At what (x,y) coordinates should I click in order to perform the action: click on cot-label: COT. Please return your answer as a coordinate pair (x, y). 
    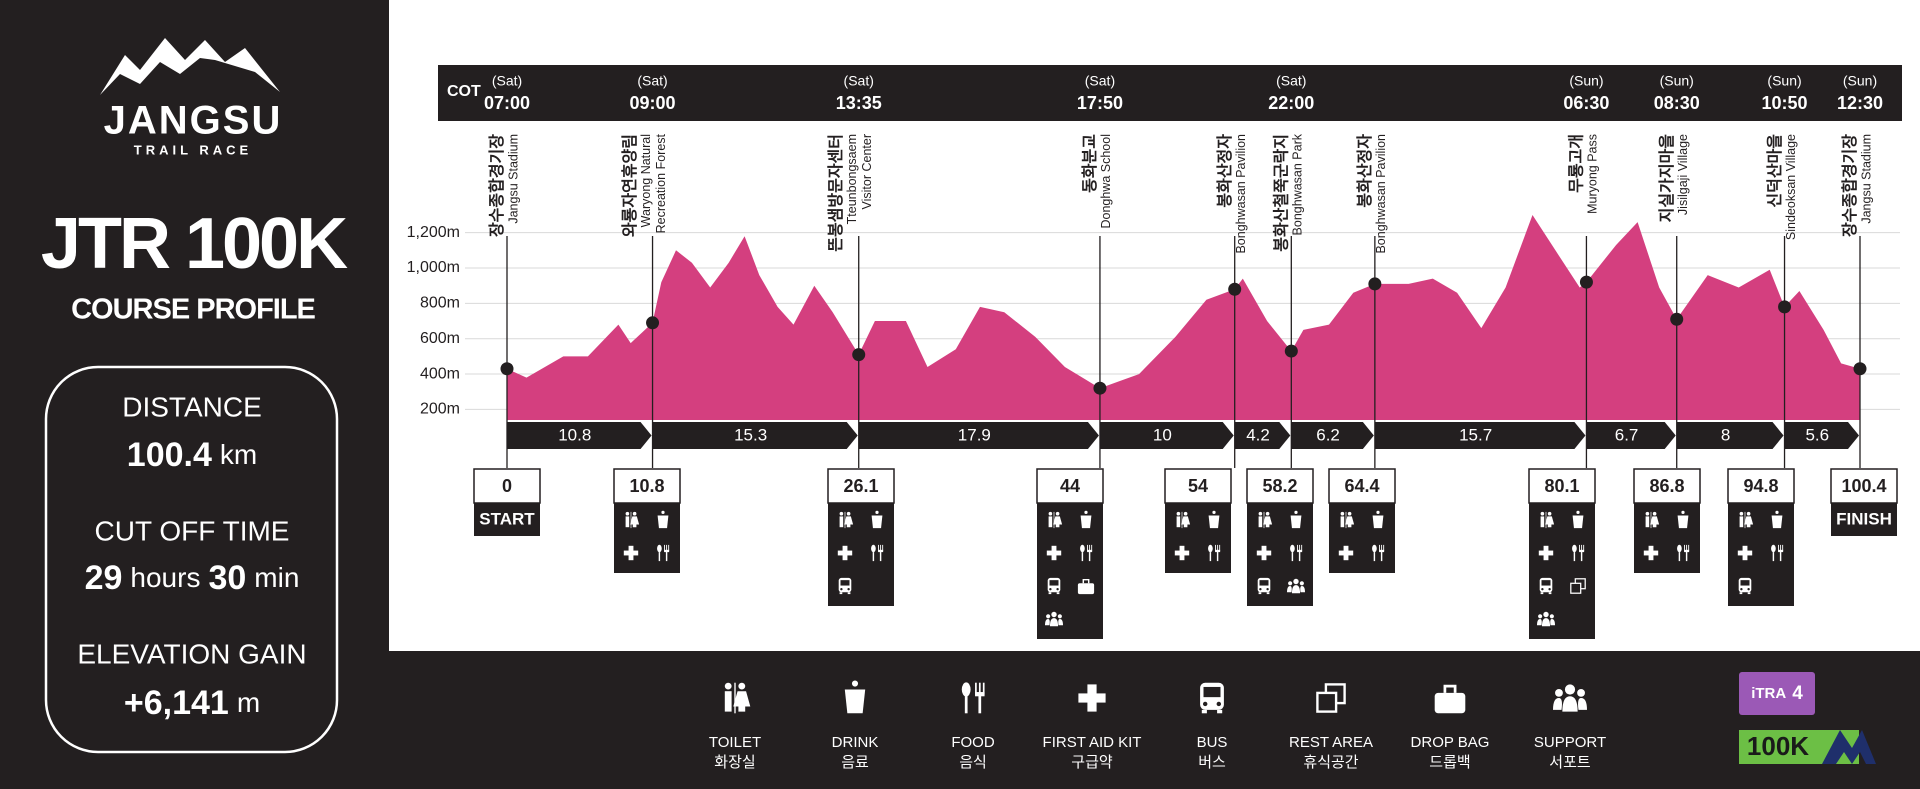
    Looking at the image, I should click on (464, 91).